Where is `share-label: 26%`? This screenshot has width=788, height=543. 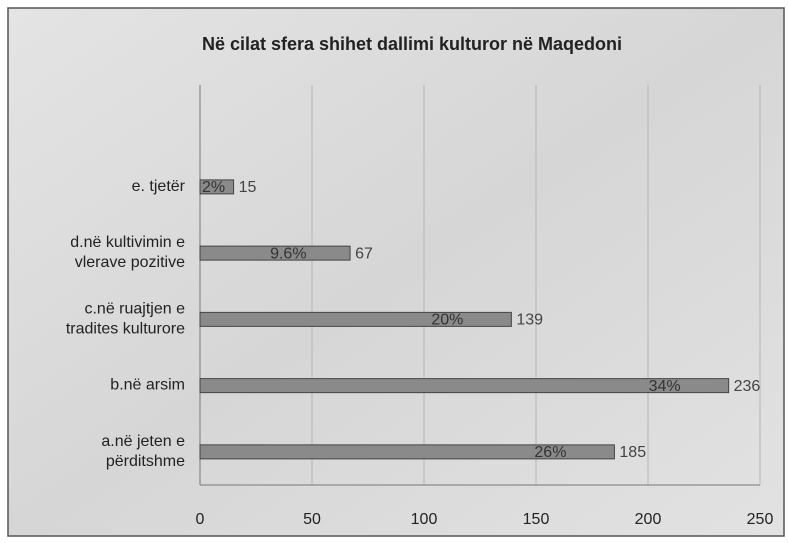 share-label: 26% is located at coordinates (550, 452).